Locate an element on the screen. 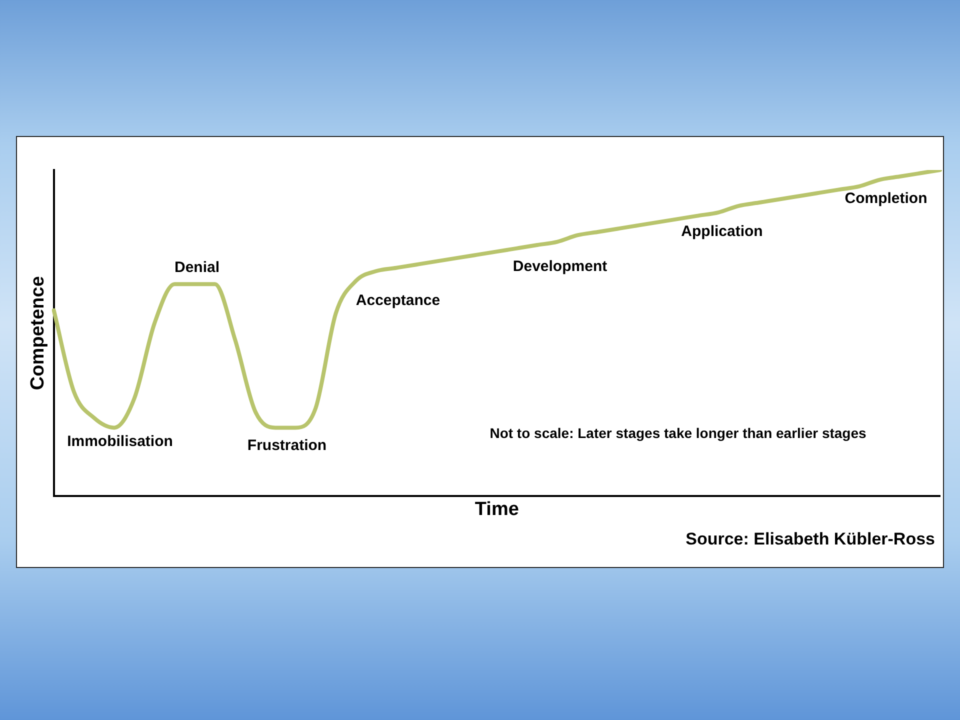  annotation: Application is located at coordinates (722, 231).